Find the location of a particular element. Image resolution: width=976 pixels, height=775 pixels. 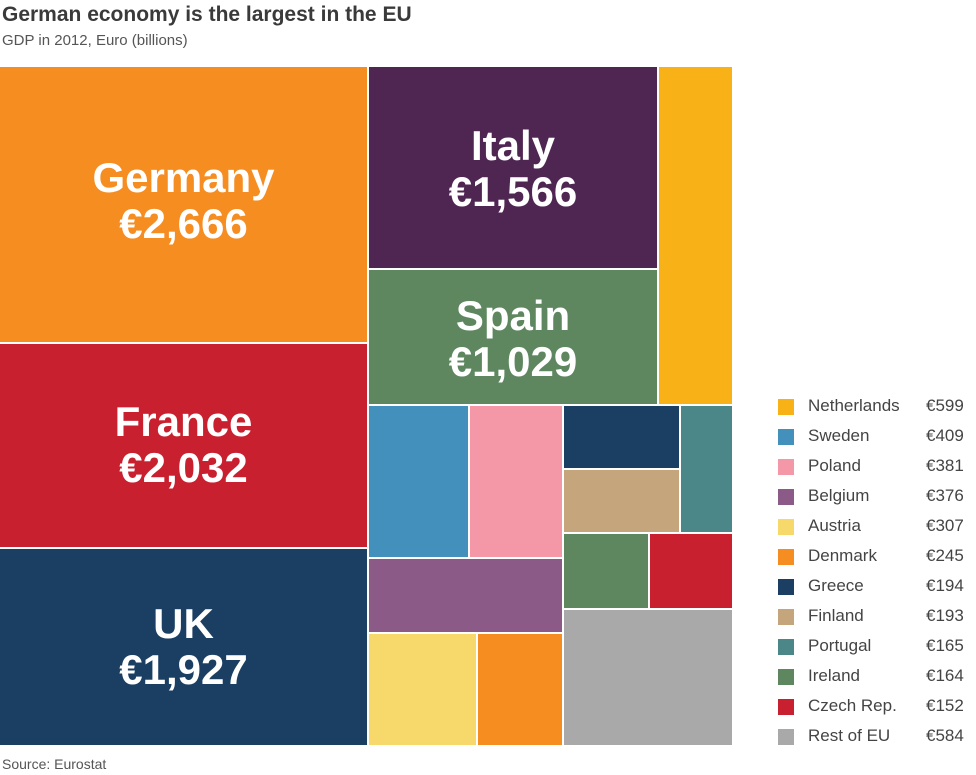

legend-item-netherlands: Netherlands €599 is located at coordinates (876, 408).